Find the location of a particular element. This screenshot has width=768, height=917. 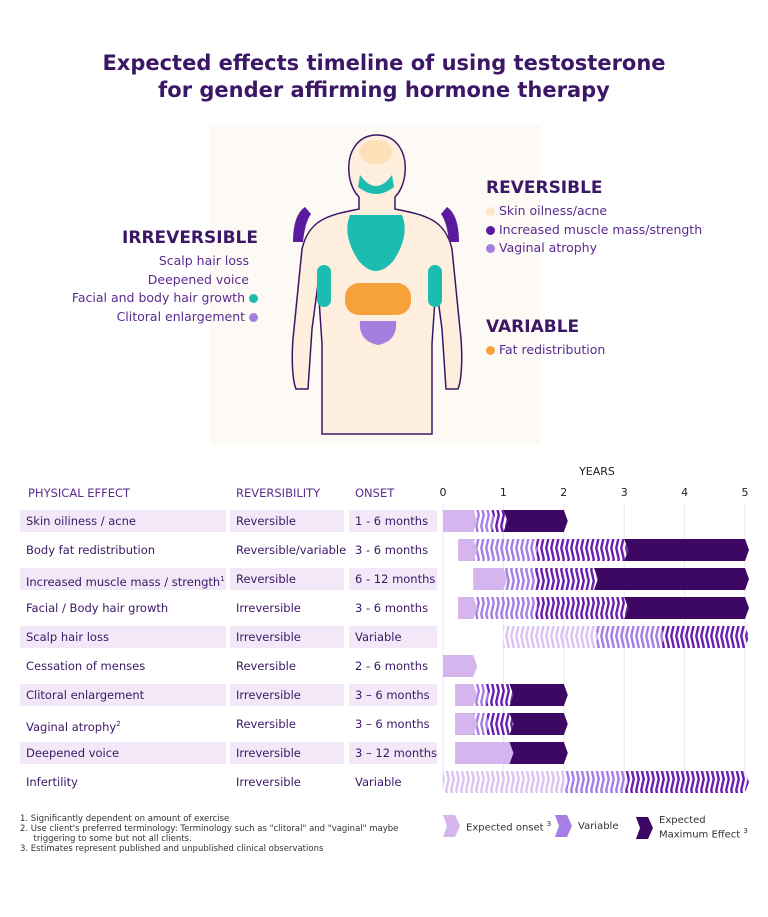

cell-text: Infertility is located at coordinates (52, 782).